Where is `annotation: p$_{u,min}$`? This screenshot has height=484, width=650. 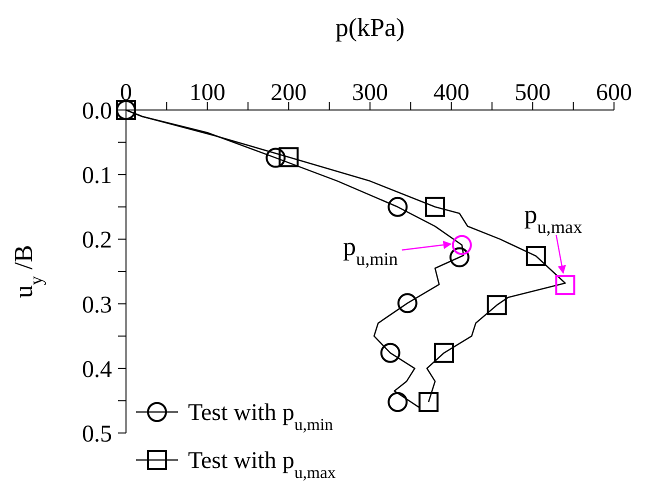 annotation: p$_{u,min}$ is located at coordinates (370, 251).